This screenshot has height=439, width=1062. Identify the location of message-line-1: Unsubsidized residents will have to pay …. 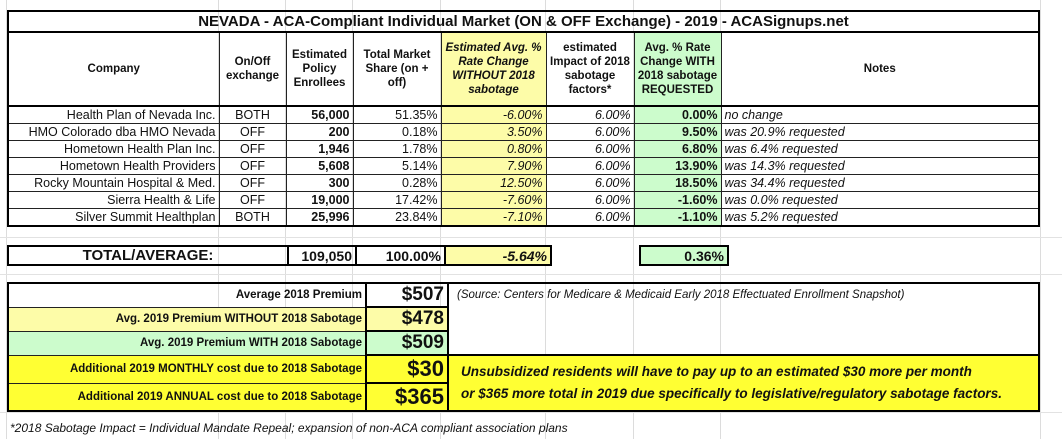
(716, 371).